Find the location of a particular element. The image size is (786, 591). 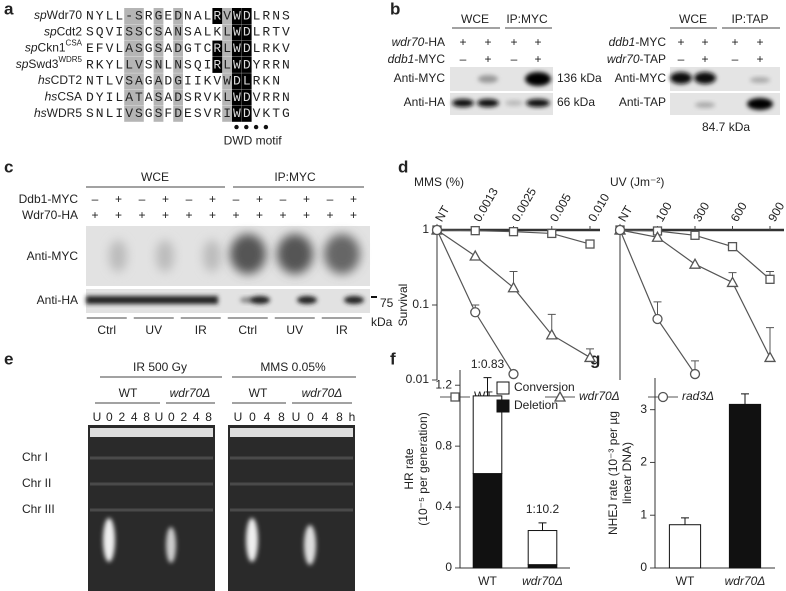

protein-name: spCkn1CSA is located at coordinates (54, 47).